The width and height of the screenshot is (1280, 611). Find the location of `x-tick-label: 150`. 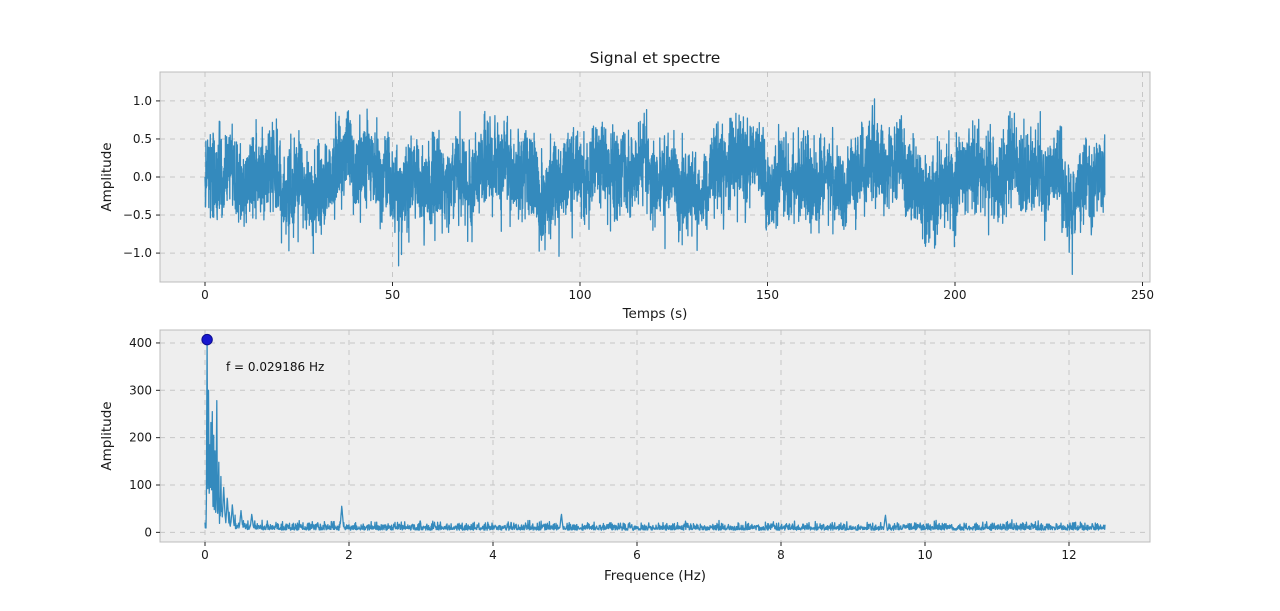

x-tick-label: 150 is located at coordinates (767, 295).